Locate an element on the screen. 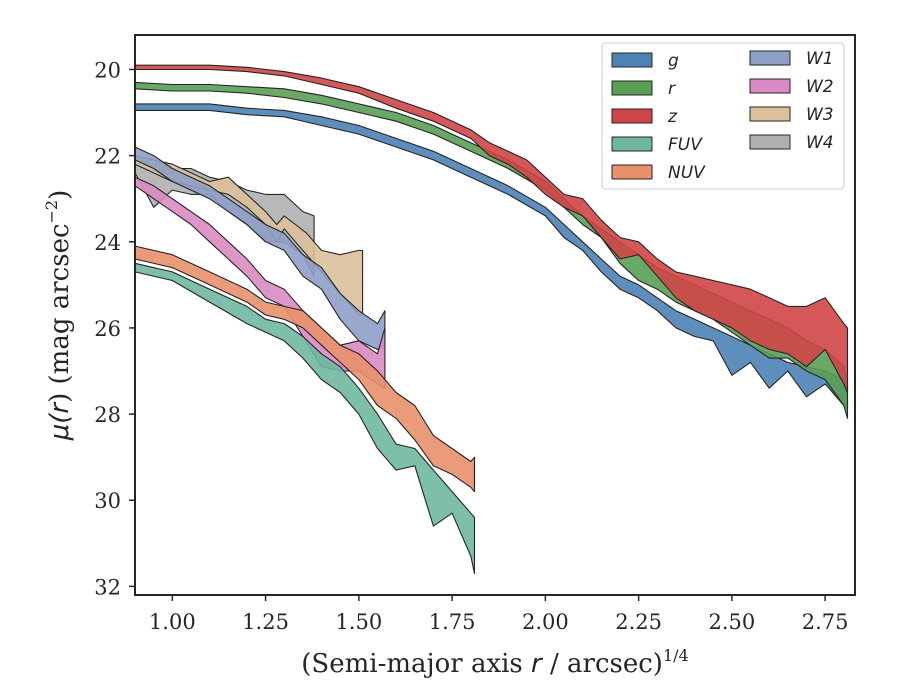 The image size is (900, 700). legend-label: z is located at coordinates (672, 117).